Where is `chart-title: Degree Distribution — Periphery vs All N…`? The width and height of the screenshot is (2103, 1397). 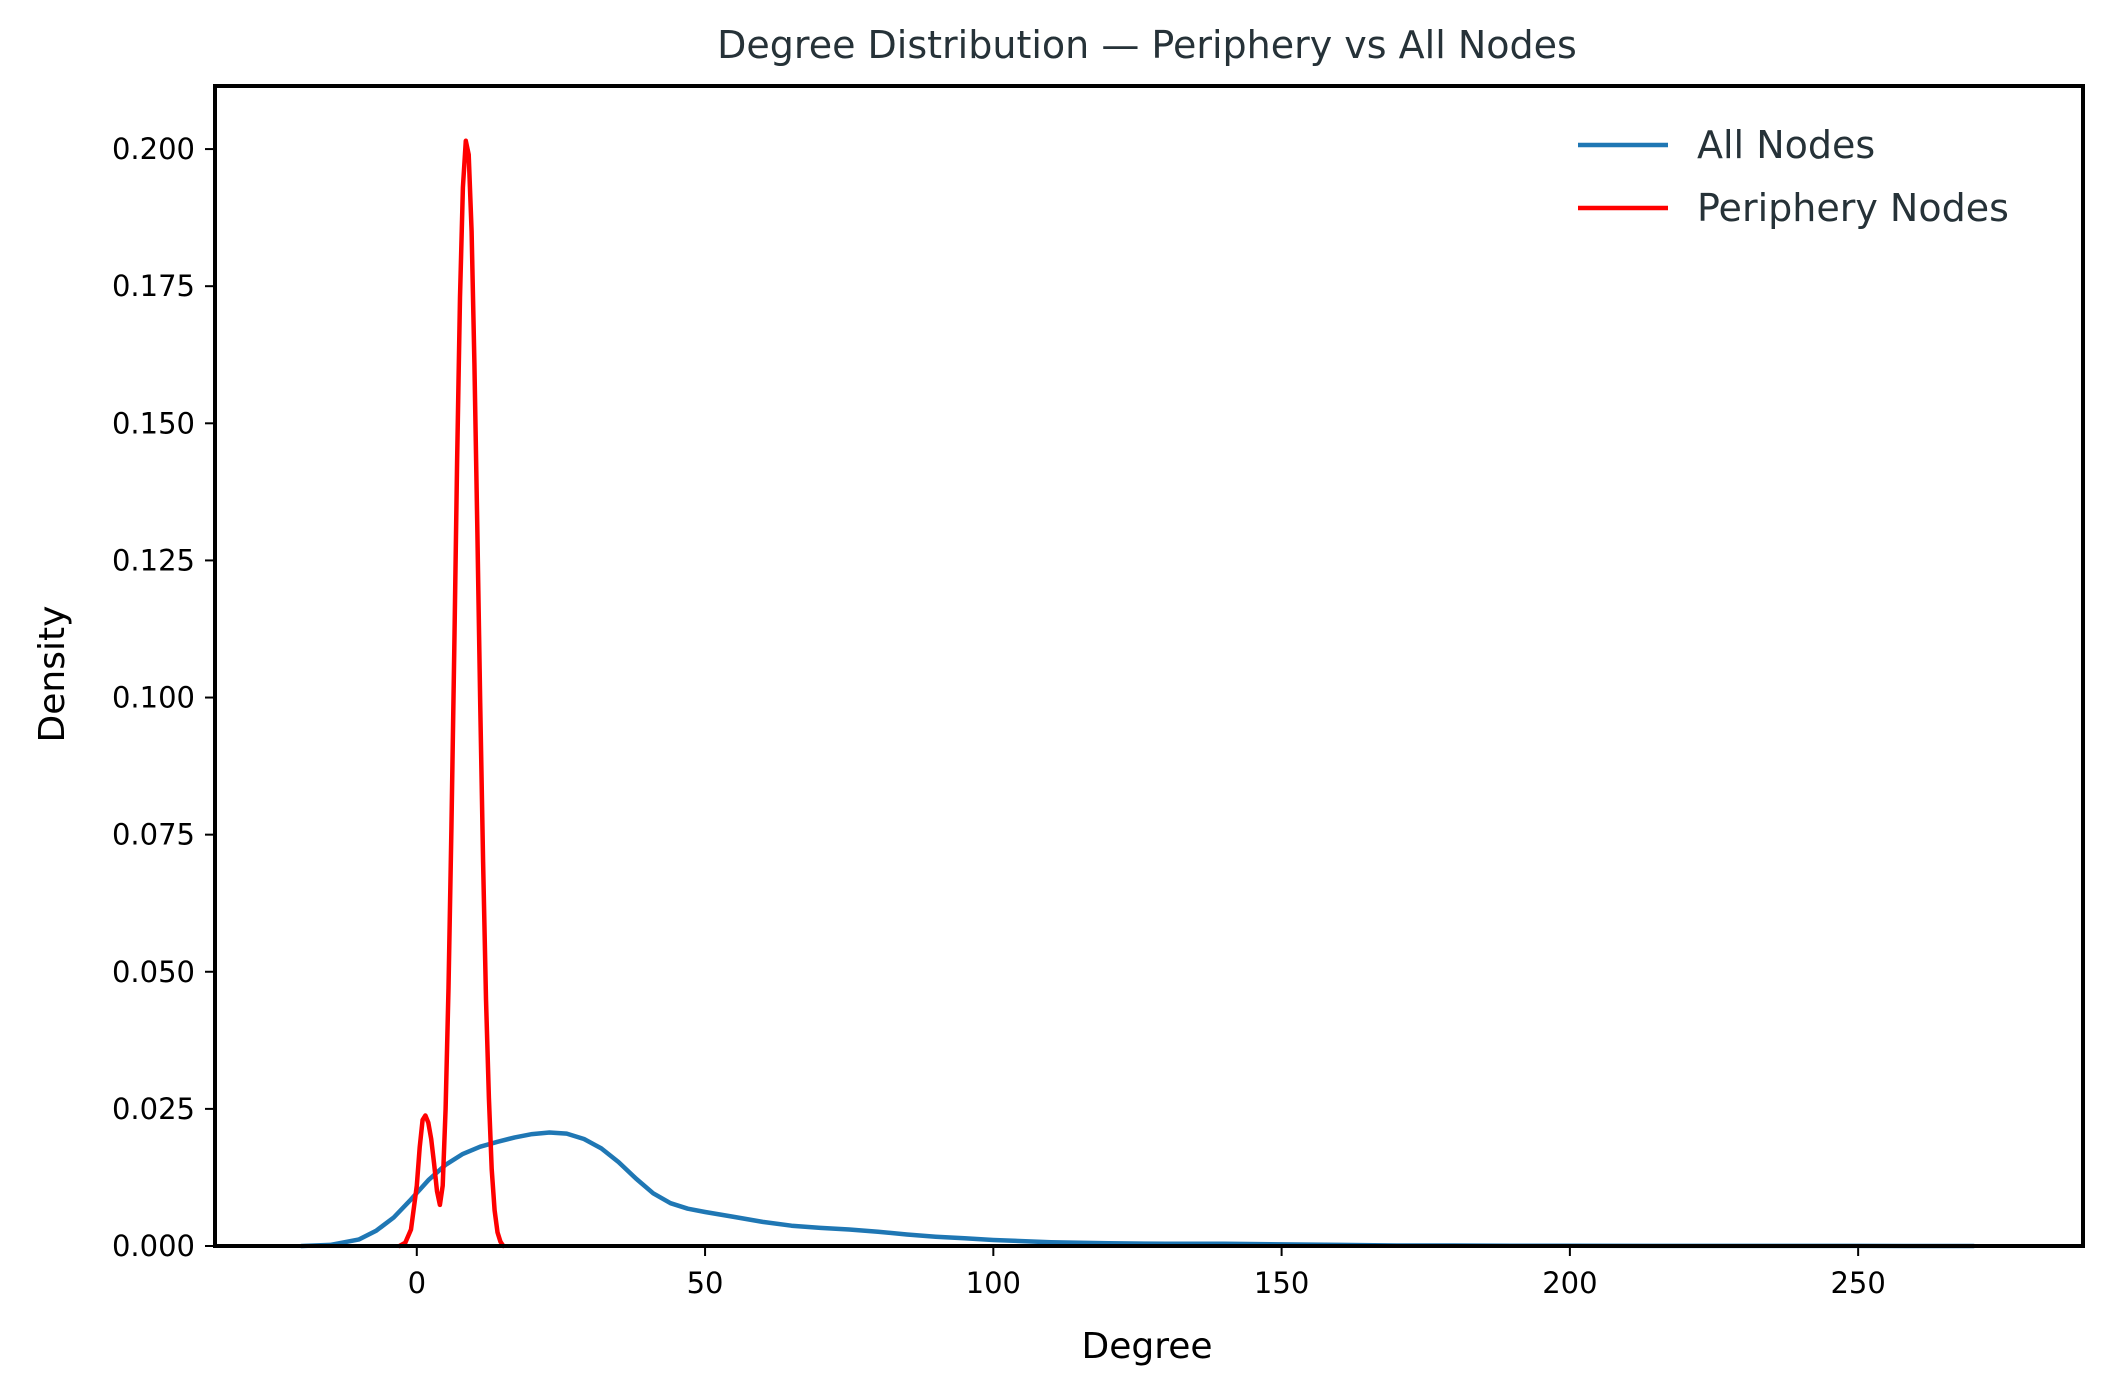 chart-title: Degree Distribution — Periphery vs All N… is located at coordinates (1147, 45).